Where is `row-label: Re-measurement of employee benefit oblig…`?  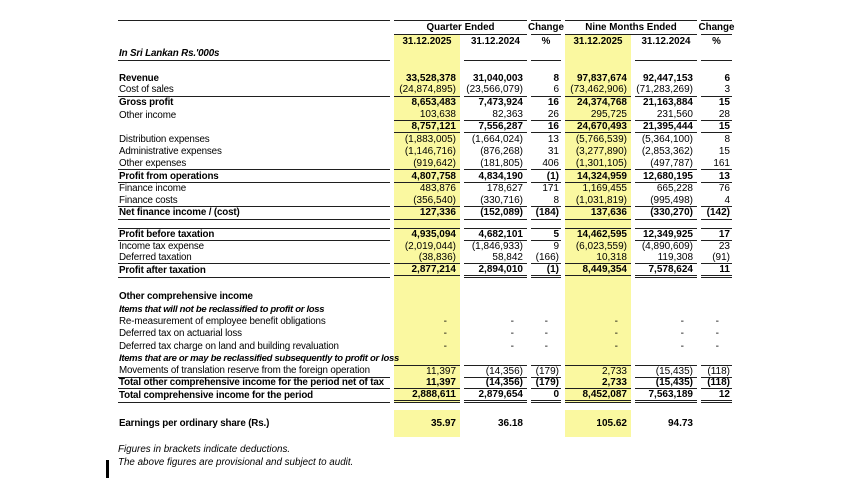 row-label: Re-measurement of employee benefit oblig… is located at coordinates (222, 321).